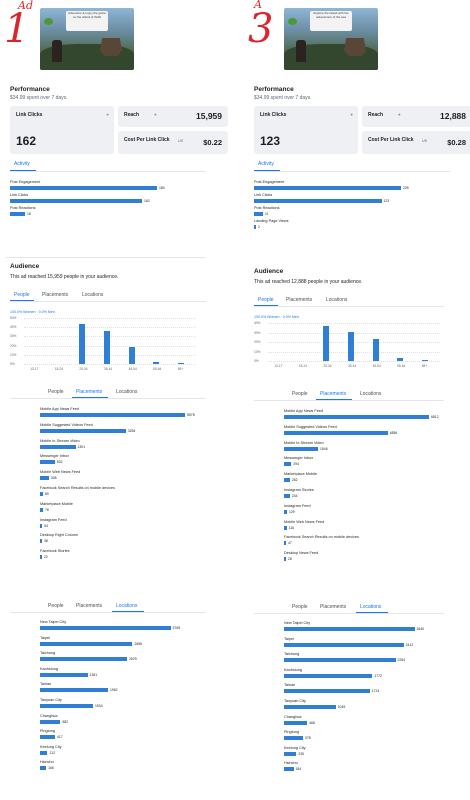 The image size is (470, 800). What do you see at coordinates (59, 462) in the screenshot?
I see `placement-value: 532` at bounding box center [59, 462].